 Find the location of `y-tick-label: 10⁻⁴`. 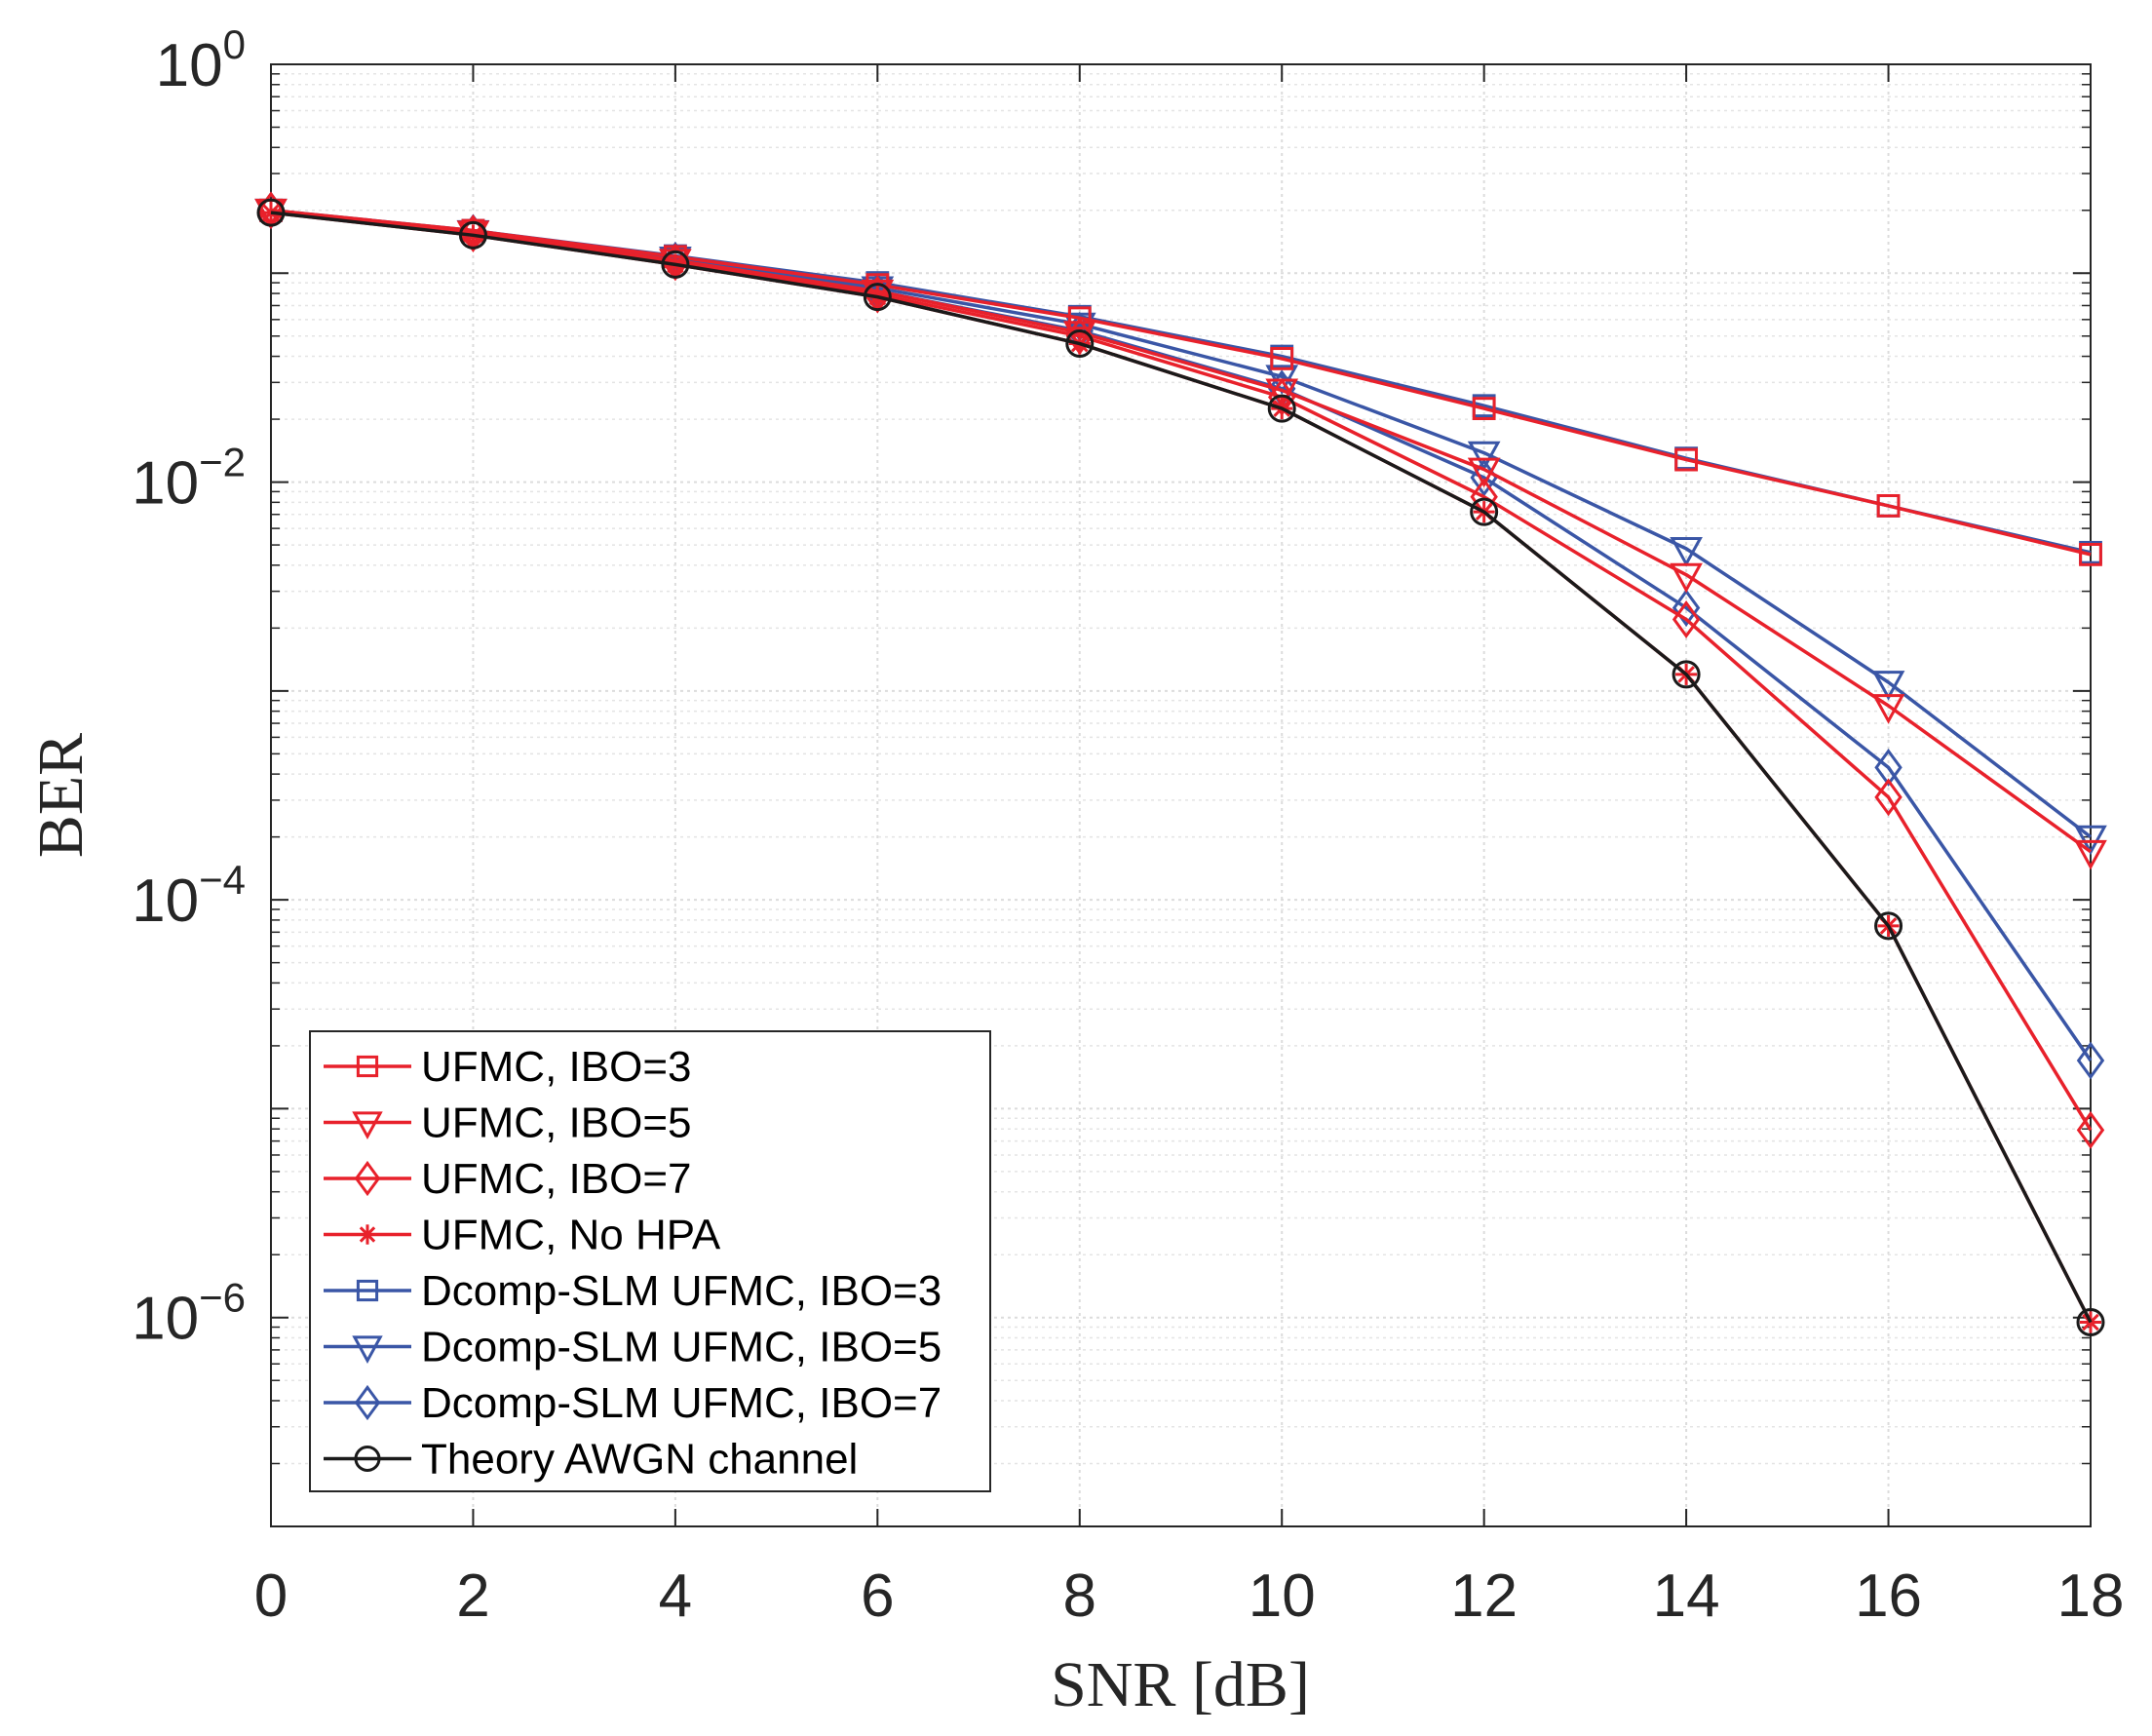

y-tick-label: 10⁻⁴ is located at coordinates (189, 896).